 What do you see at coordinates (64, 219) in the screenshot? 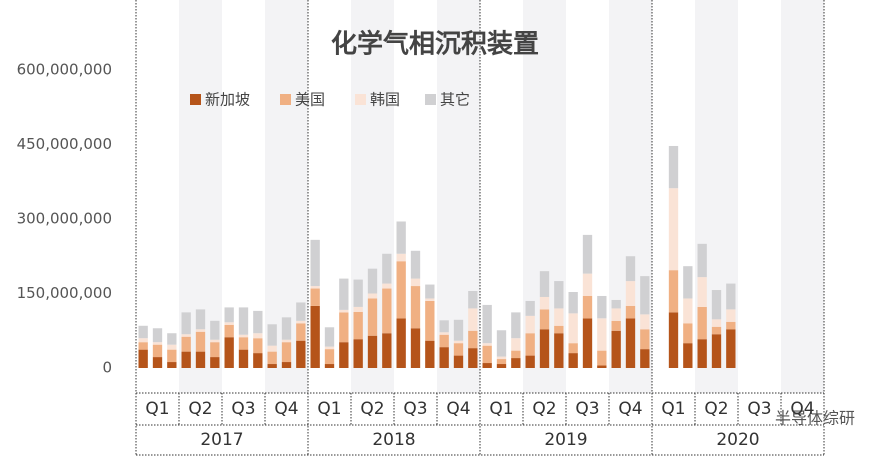
I see `y-tick-label: 300,000,000` at bounding box center [64, 219].